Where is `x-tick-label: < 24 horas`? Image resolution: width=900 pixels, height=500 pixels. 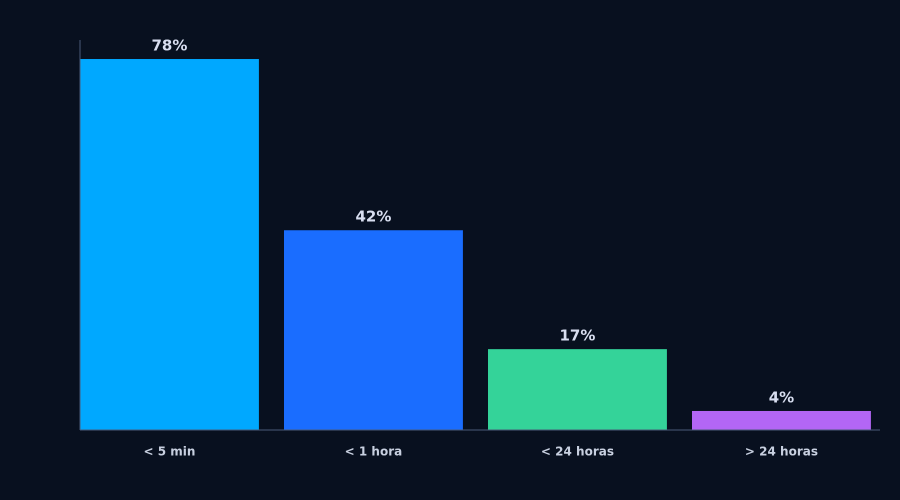 x-tick-label: < 24 horas is located at coordinates (577, 452).